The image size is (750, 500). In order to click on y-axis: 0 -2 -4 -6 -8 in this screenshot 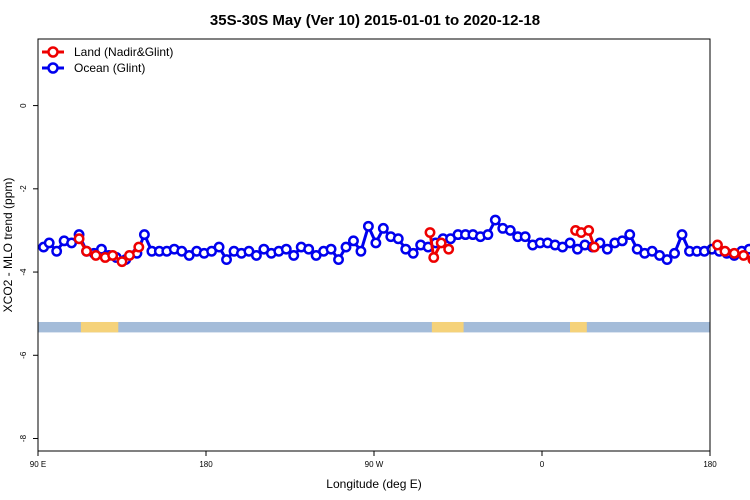, I will do `click(28, 272)`.